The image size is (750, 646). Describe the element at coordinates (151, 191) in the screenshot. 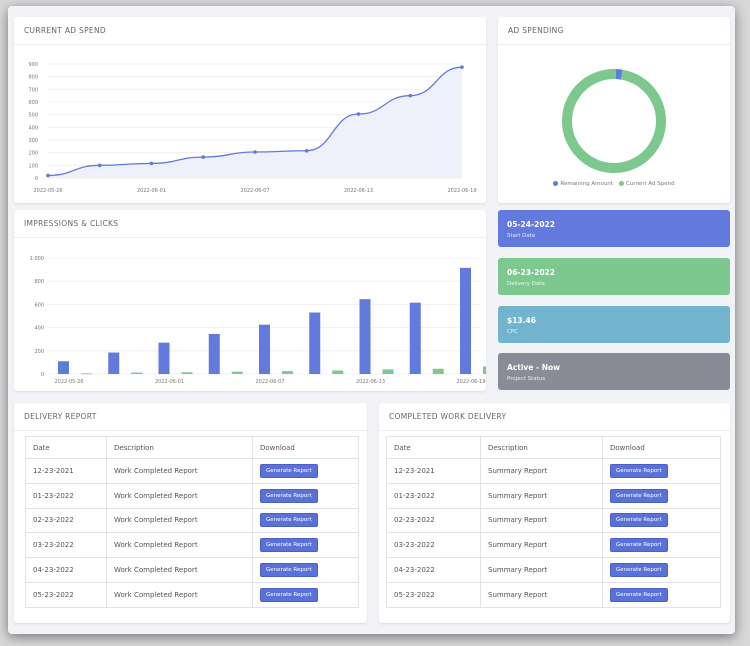

I see `x-tick-label: 2022-06-01` at that location.